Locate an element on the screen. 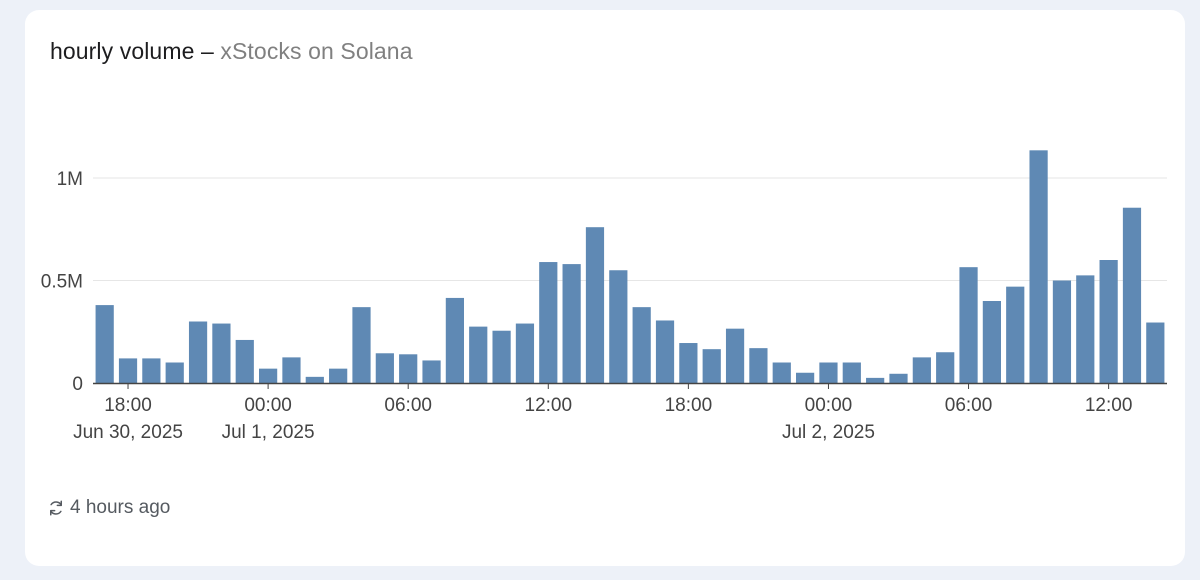  chart-title: hourly volume – xStocks on Solana is located at coordinates (231, 51).